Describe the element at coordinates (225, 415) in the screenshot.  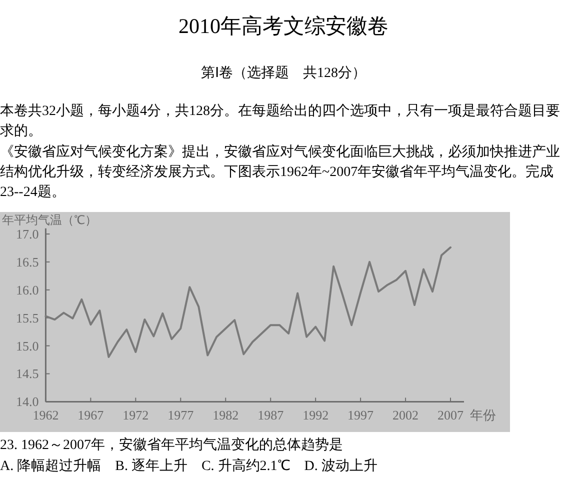
I see `x-tick-label: 1982` at that location.